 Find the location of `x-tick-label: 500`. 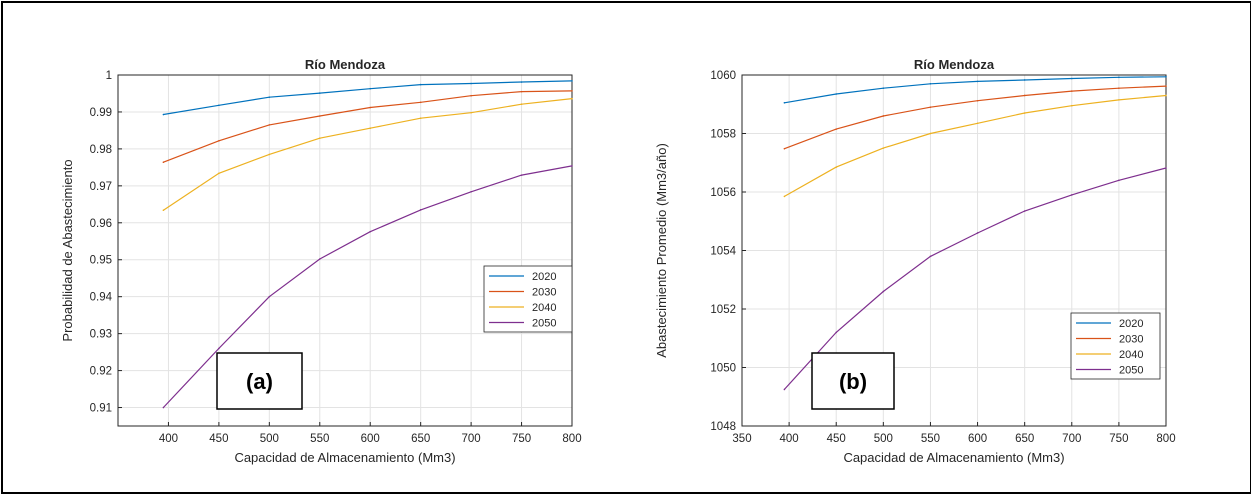

x-tick-label: 500 is located at coordinates (883, 439).